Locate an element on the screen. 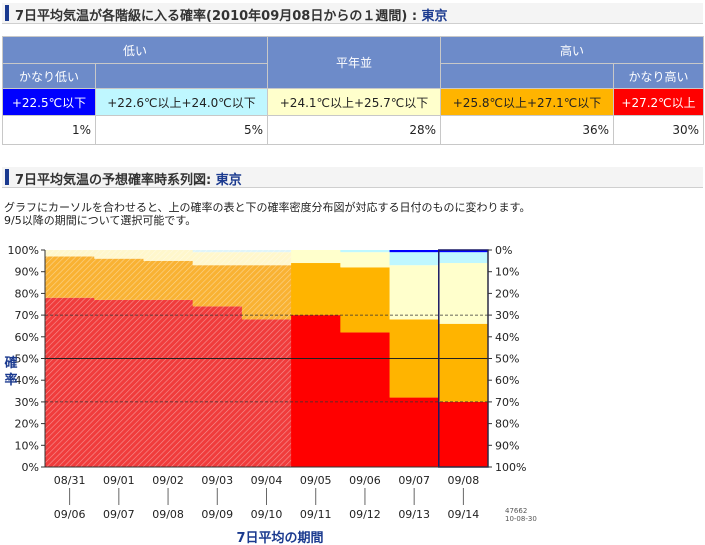 This screenshot has width=705, height=545. chart-stamp: 10-08-30 is located at coordinates (521, 519).